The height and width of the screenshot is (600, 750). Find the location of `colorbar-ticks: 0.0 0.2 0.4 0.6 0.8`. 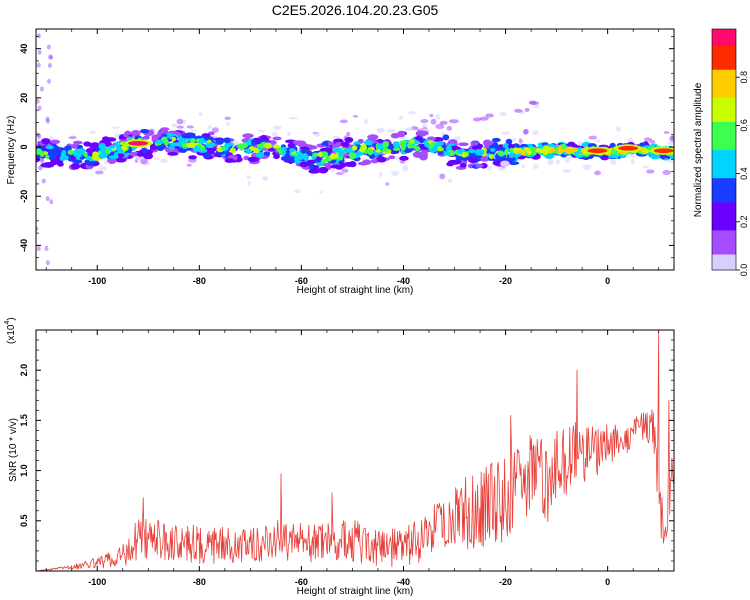

colorbar-ticks: 0.0 0.2 0.4 0.6 0.8 is located at coordinates (742, 173).